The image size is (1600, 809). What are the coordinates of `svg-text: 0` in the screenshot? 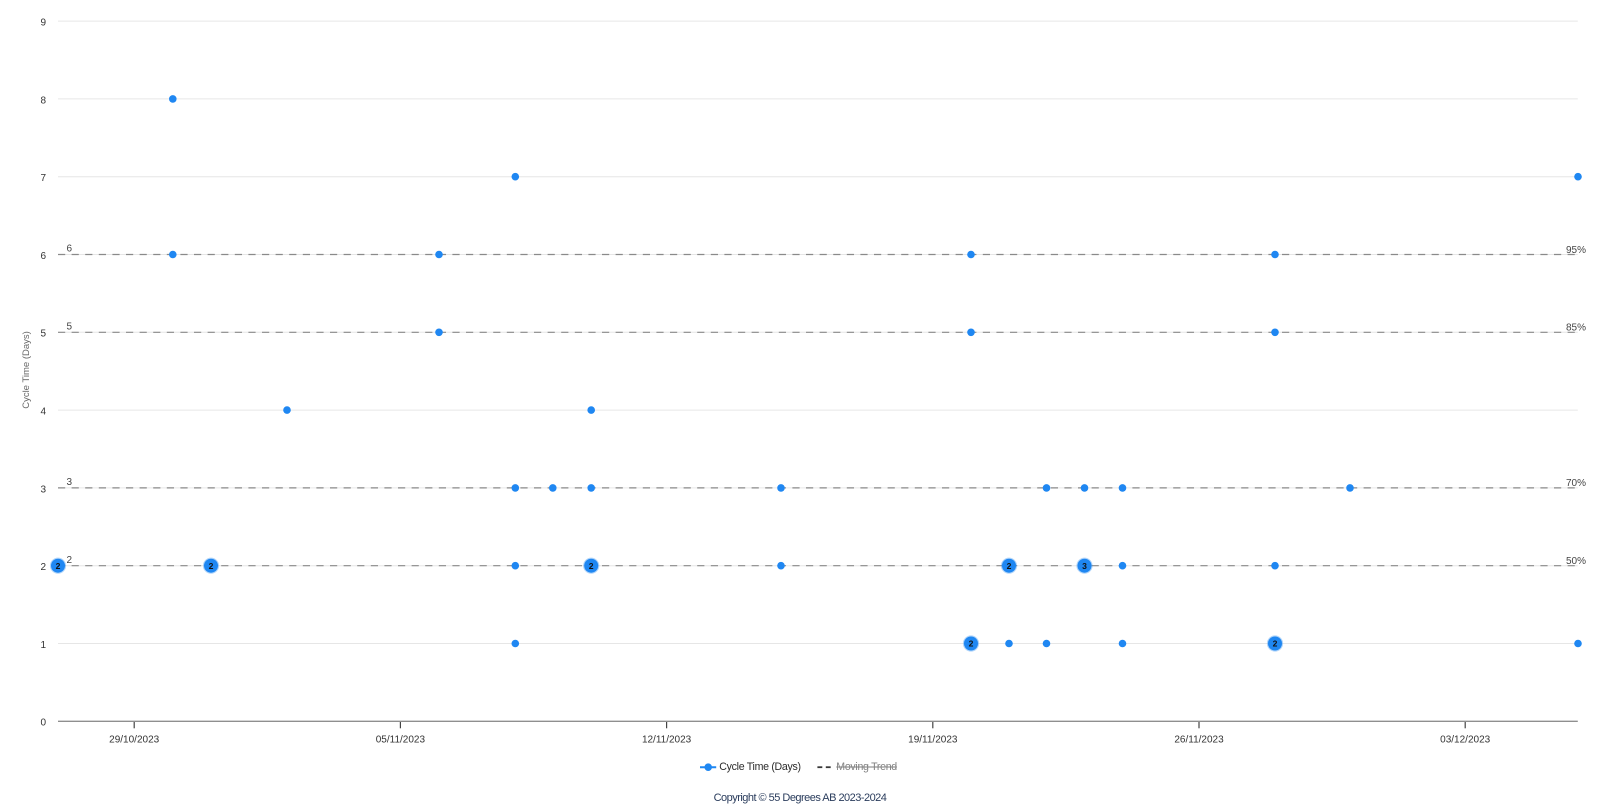 It's located at (43, 723).